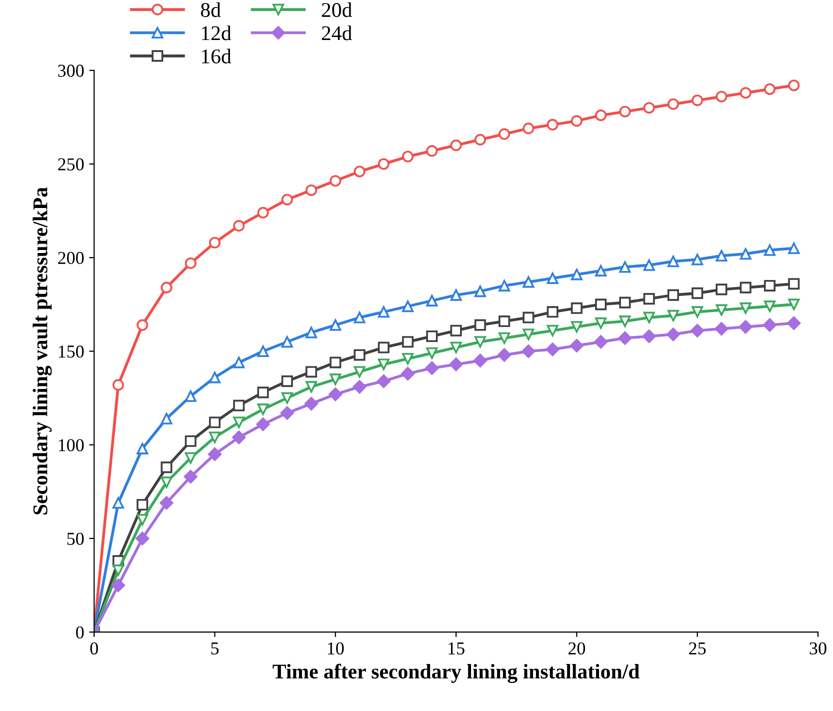 The image size is (833, 711). Describe the element at coordinates (42, 350) in the screenshot. I see `y-axis-title: Secondary lining vault ptressure/kPa` at that location.